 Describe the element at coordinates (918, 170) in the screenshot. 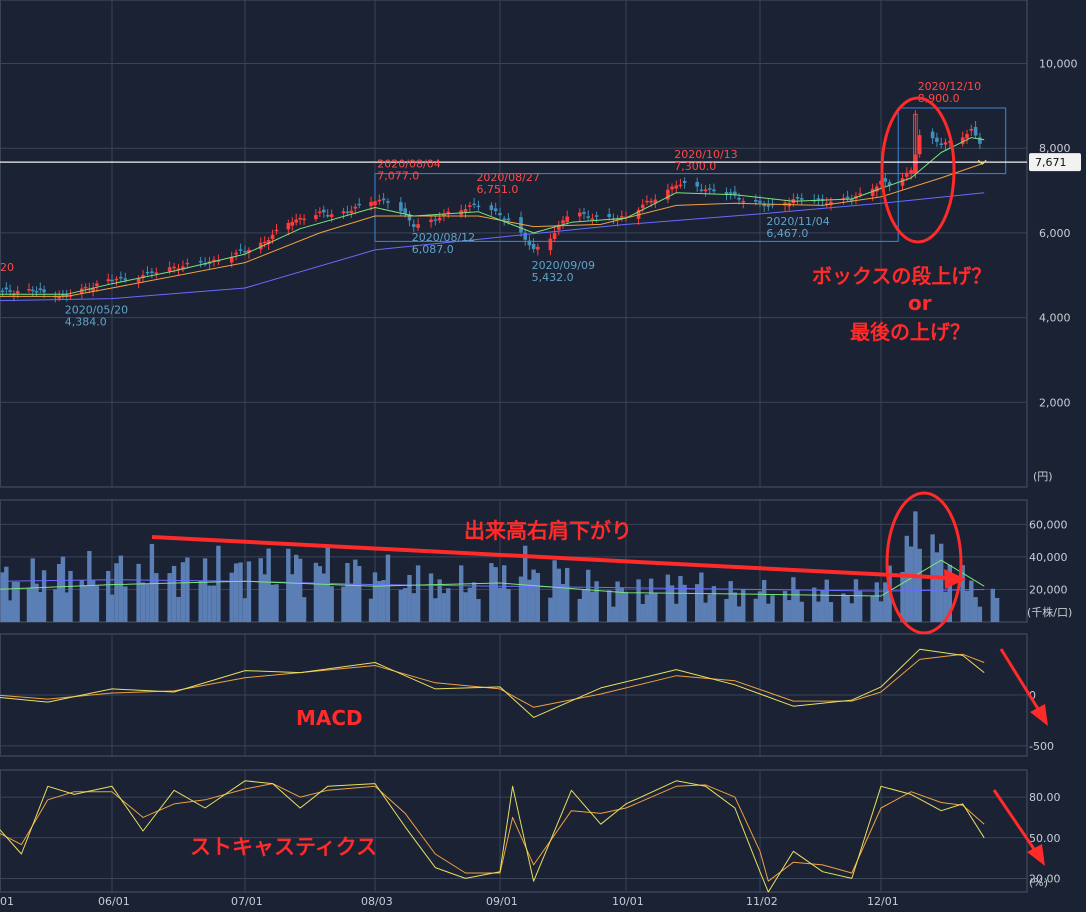

I see `annotation-ellipse-price` at that location.